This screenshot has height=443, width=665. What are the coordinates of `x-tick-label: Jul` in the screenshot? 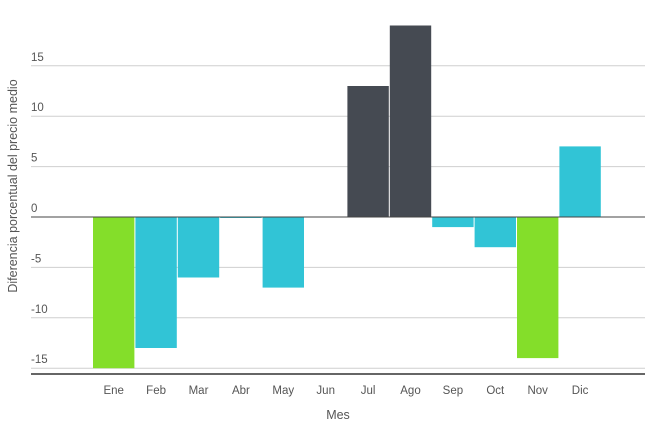 It's located at (368, 391).